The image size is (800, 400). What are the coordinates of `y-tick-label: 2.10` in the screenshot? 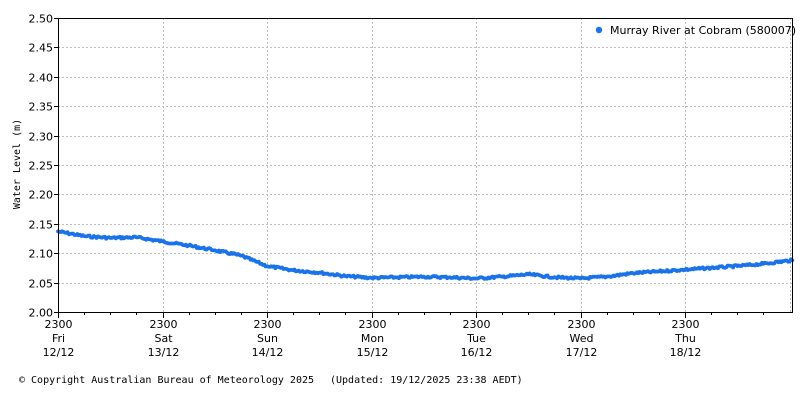 It's located at (41, 254).